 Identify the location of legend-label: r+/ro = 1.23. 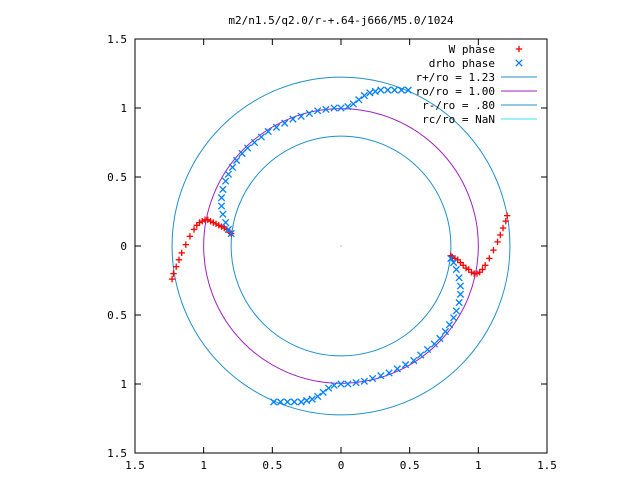
(455, 77).